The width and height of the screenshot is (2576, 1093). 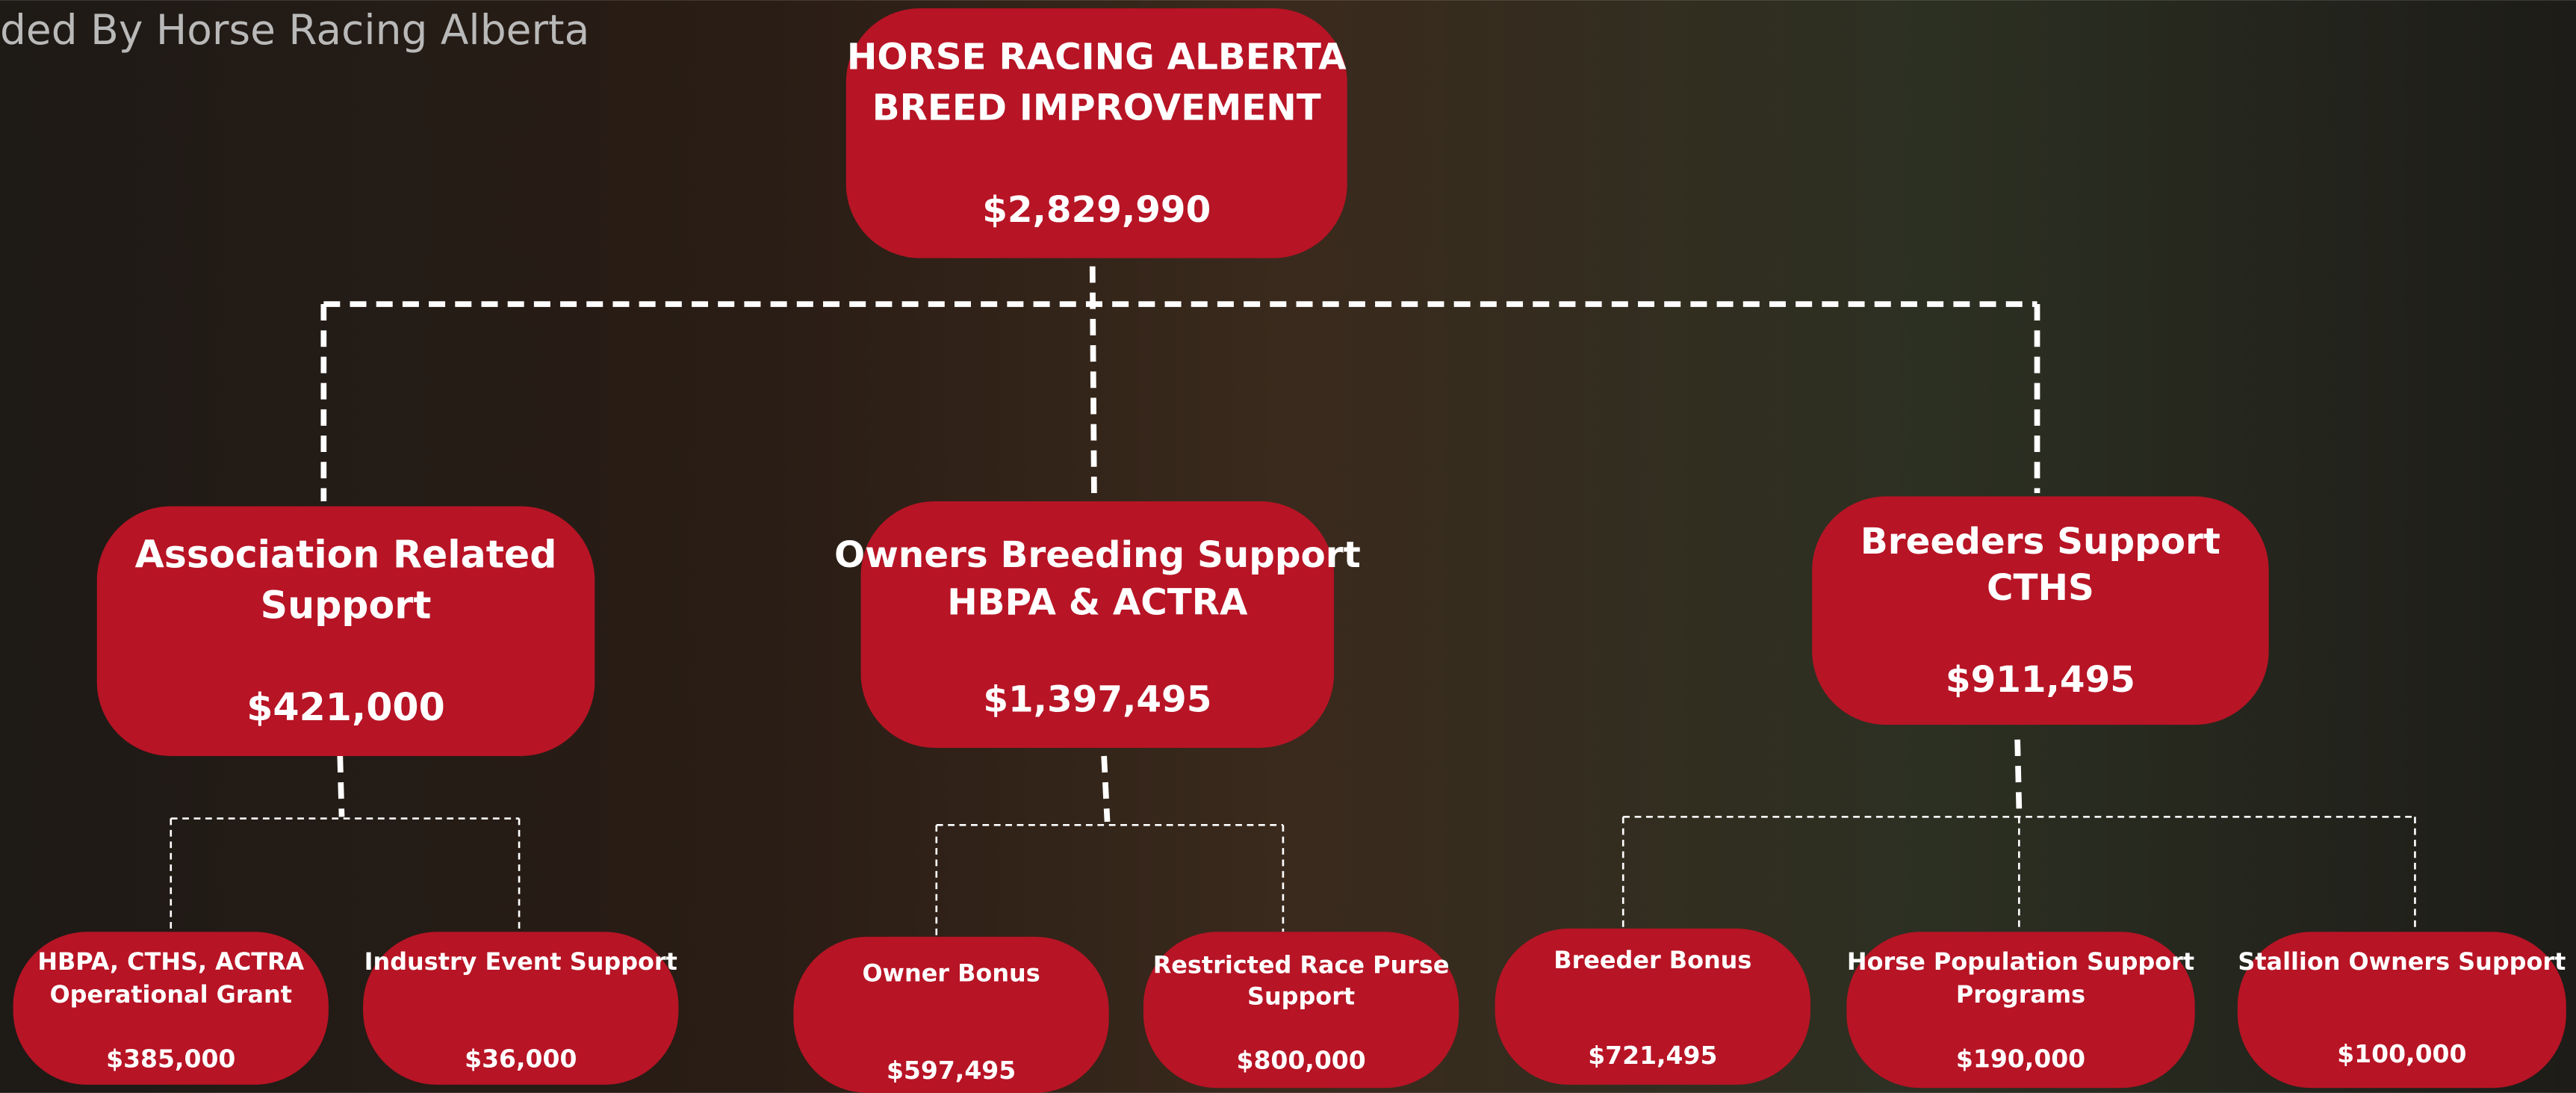 What do you see at coordinates (1652, 1055) in the screenshot?
I see `node-amount: $721,495` at bounding box center [1652, 1055].